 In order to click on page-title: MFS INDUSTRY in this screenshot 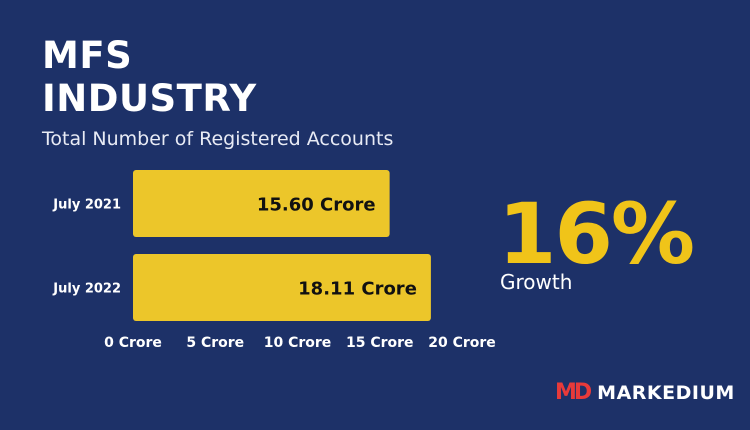, I will do `click(149, 77)`.